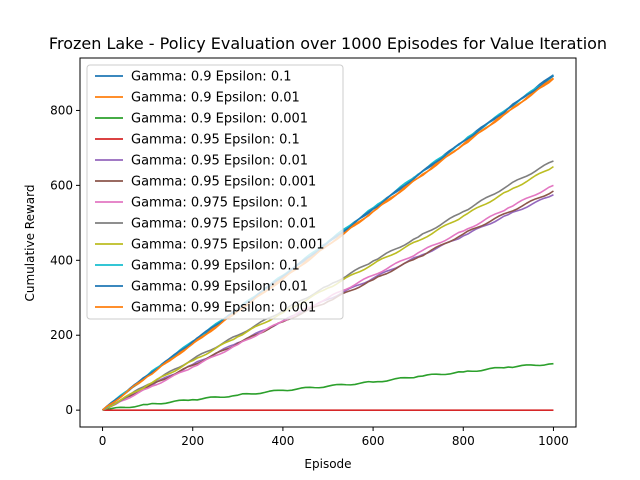 The width and height of the screenshot is (640, 480). Describe the element at coordinates (61, 185) in the screenshot. I see `y-tick-label: 600` at that location.